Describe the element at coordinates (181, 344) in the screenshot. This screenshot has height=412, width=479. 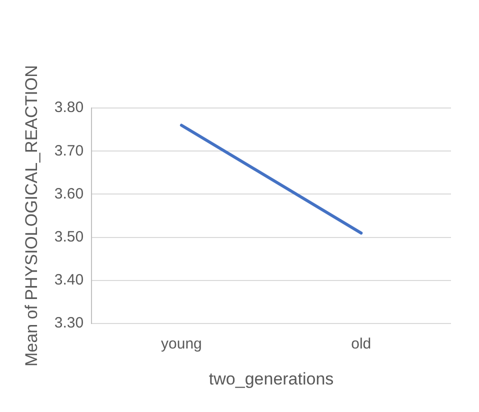
I see `x-tick-label: young` at that location.